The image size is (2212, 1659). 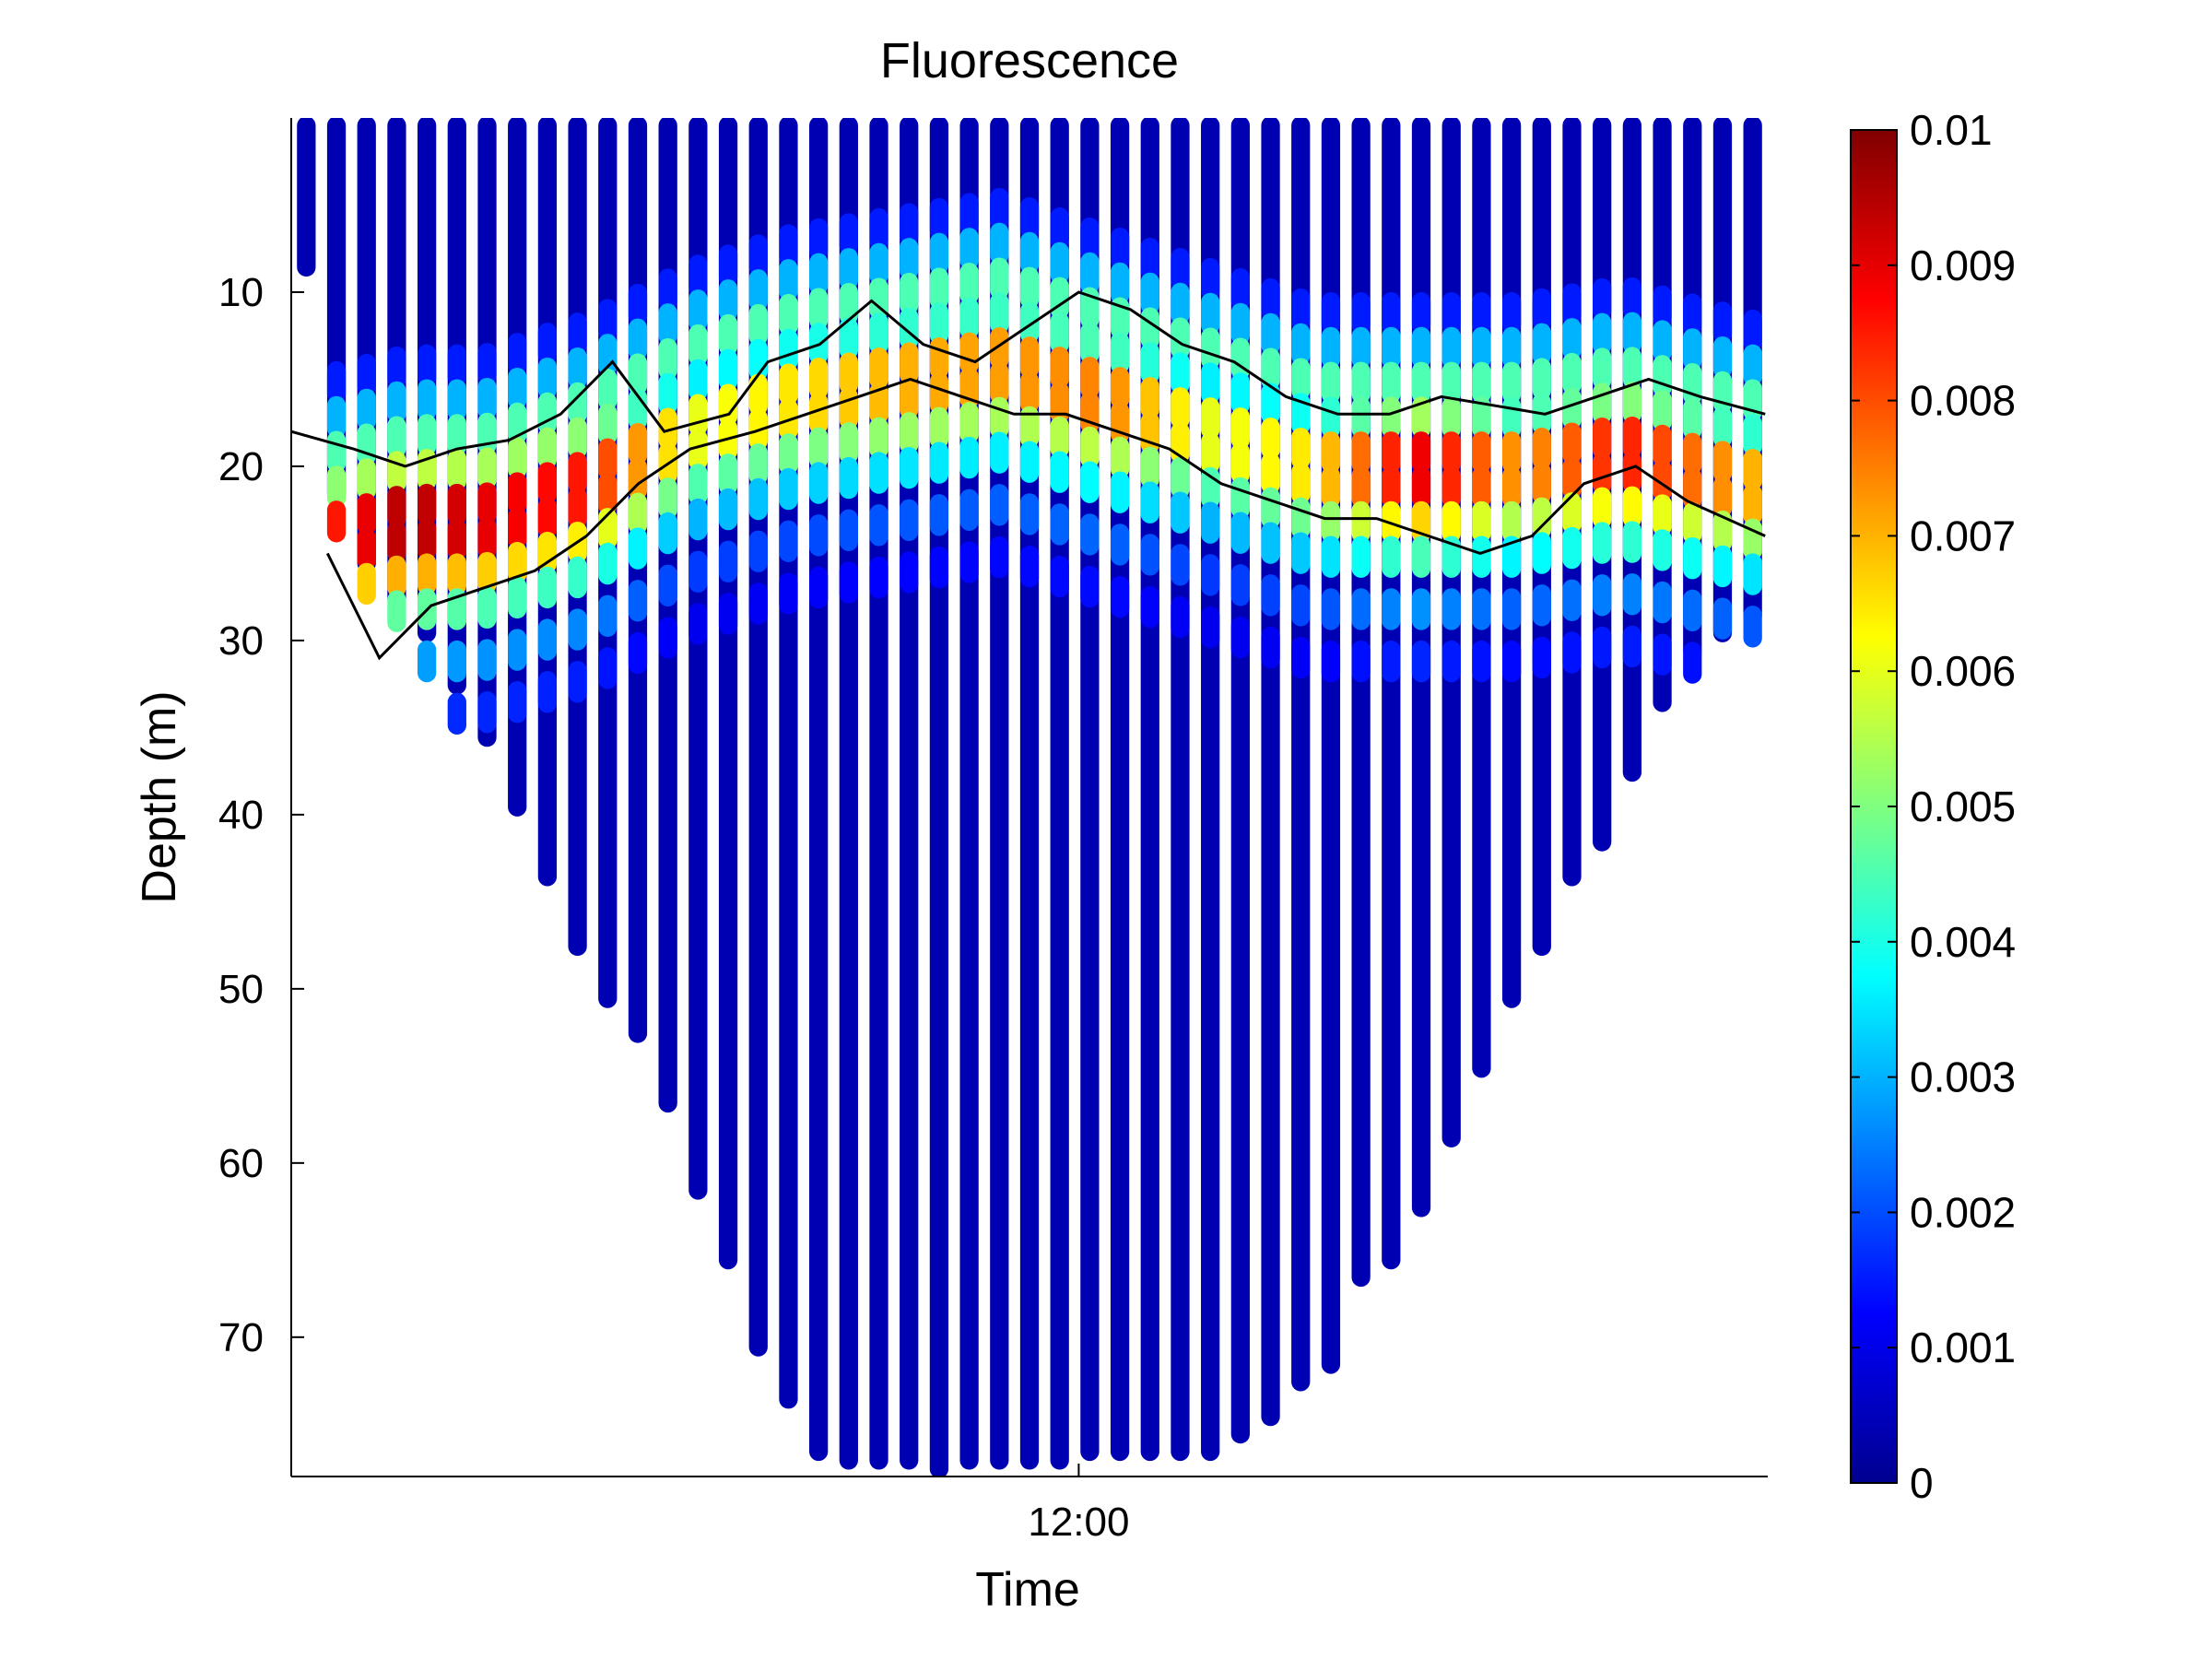 I want to click on colorbar-tick-label: 0.005, so click(x=1963, y=806).